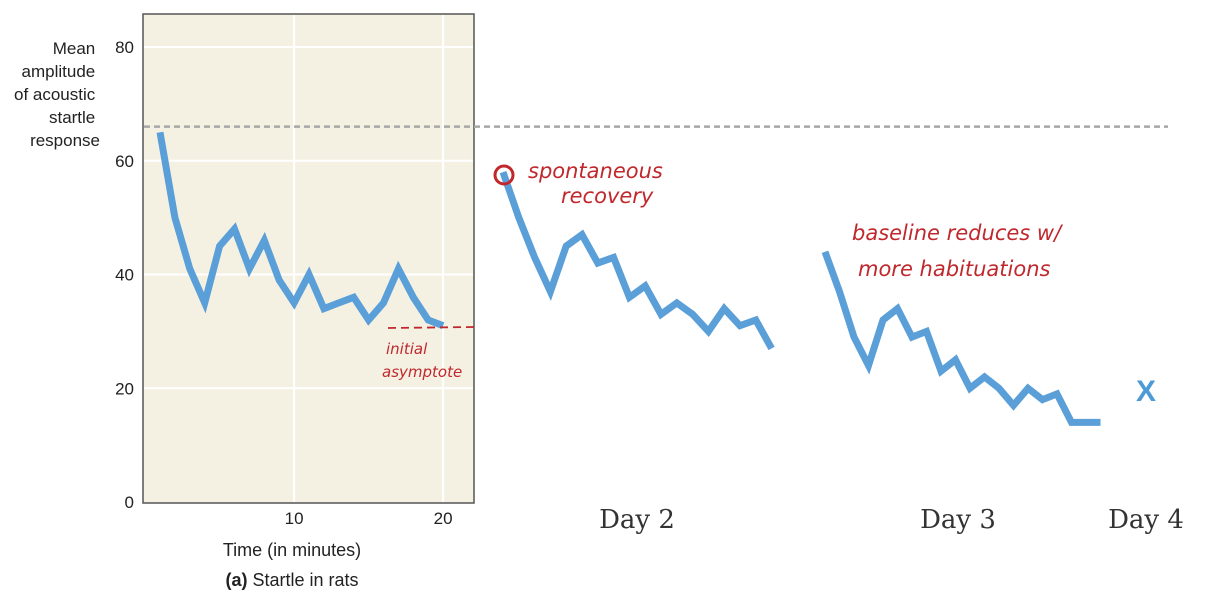 This screenshot has height=604, width=1212. I want to click on day-3-label: Day 3, so click(958, 520).